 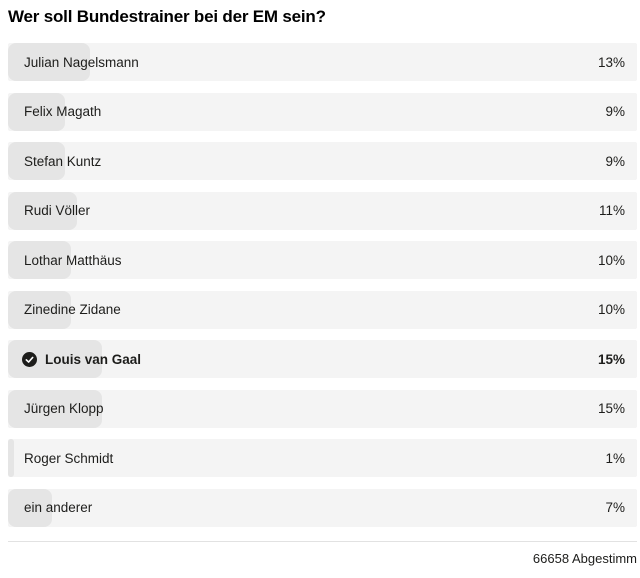 I want to click on option-label-group: Roger Schmidt, so click(x=60, y=458).